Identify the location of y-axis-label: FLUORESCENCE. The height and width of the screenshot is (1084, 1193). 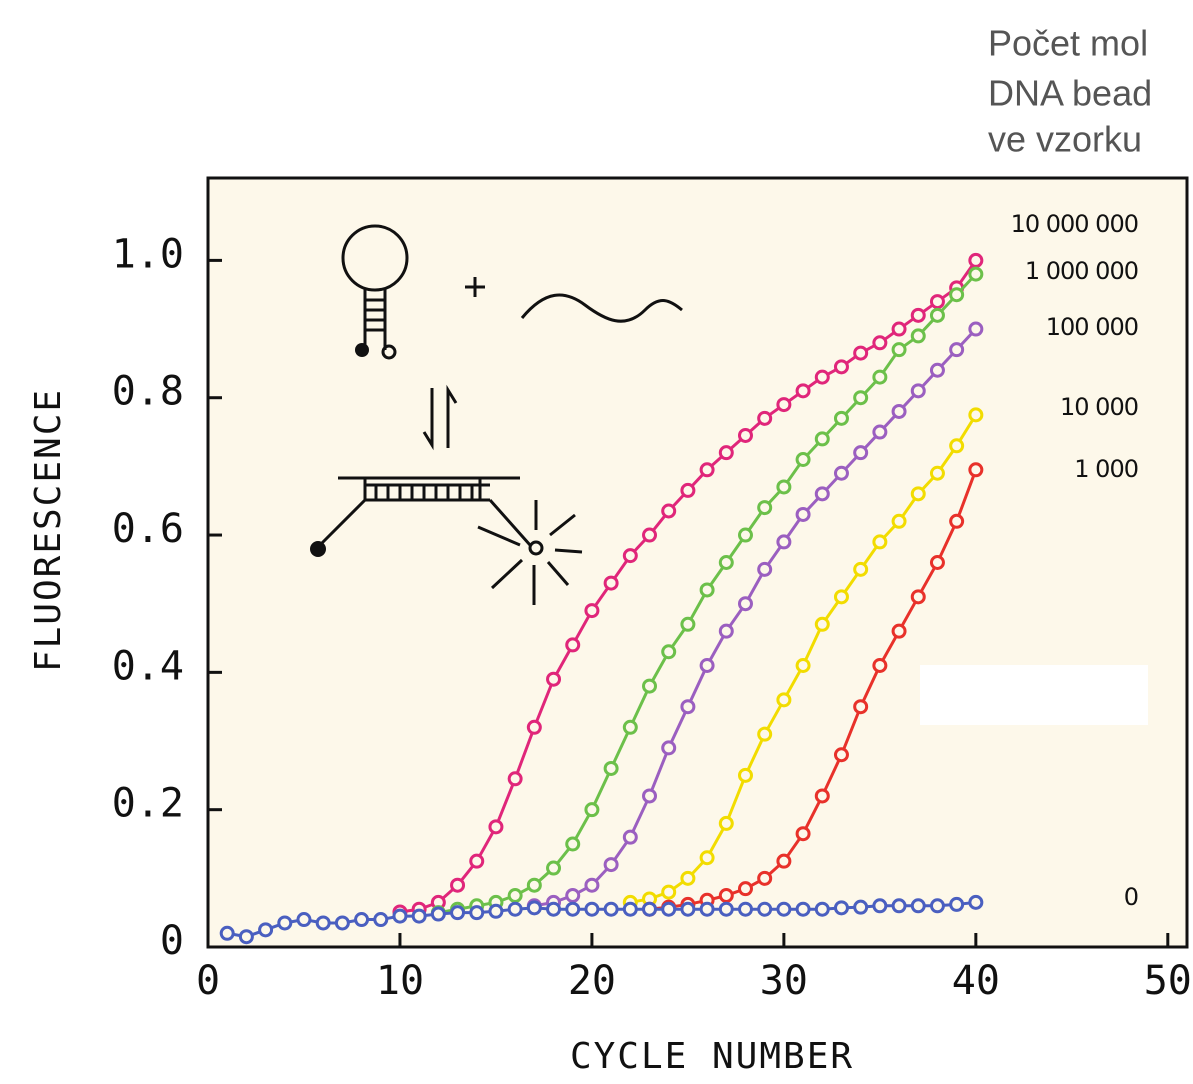
(48, 530).